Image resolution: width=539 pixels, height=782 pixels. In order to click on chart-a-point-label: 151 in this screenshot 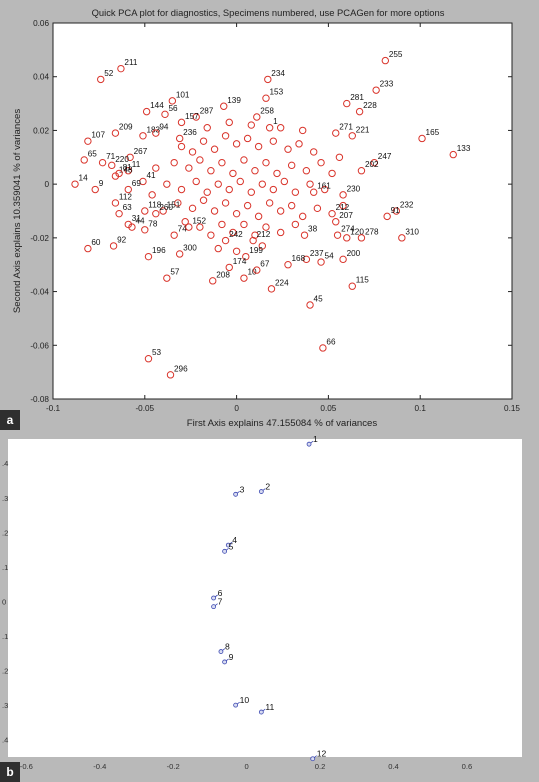, I will do `click(174, 205)`.